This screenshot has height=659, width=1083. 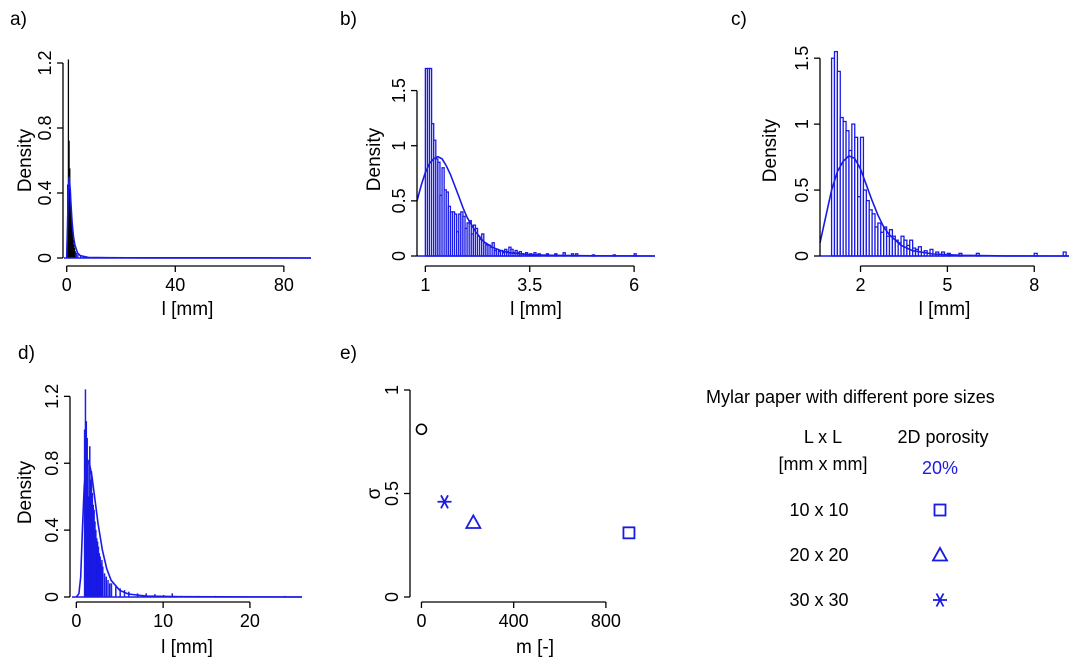 What do you see at coordinates (525, 481) in the screenshot?
I see `scatter-points` at bounding box center [525, 481].